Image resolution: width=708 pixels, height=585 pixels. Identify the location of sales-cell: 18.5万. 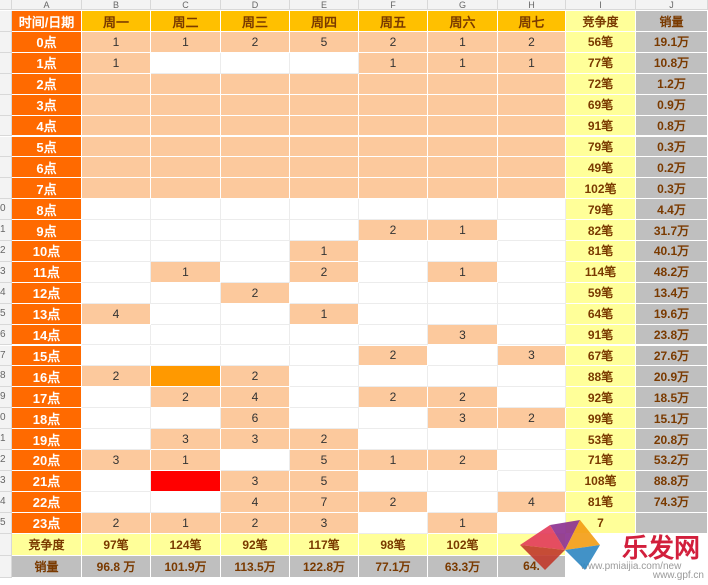
(672, 398).